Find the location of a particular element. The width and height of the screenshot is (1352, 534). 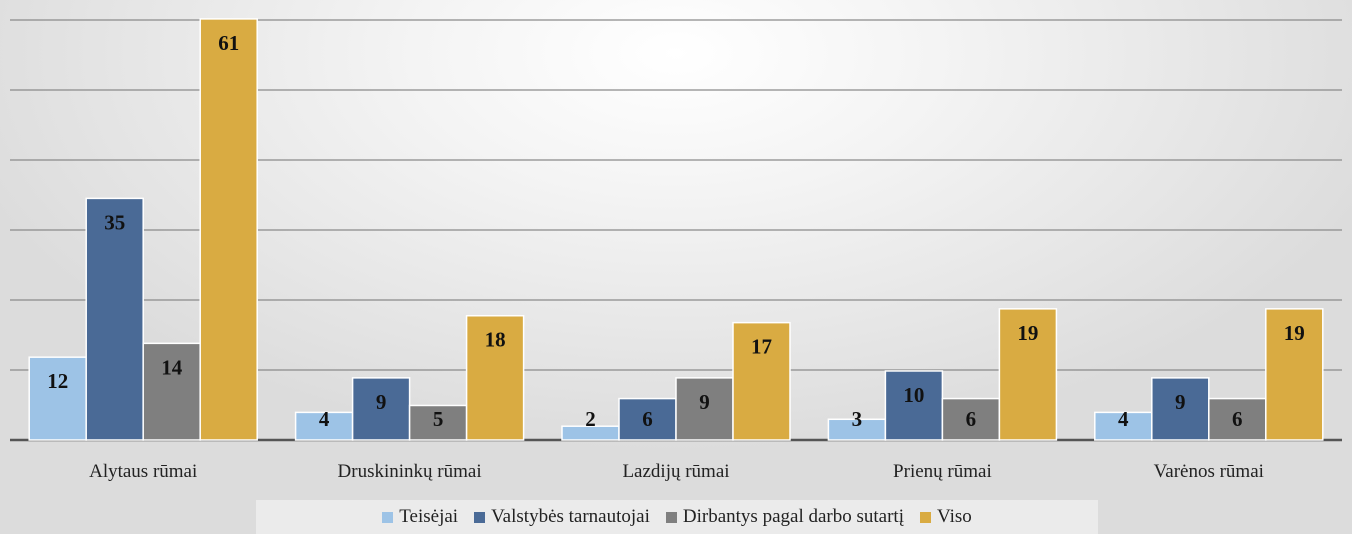

legend-item: Valstybės tarnautojai is located at coordinates (562, 517).